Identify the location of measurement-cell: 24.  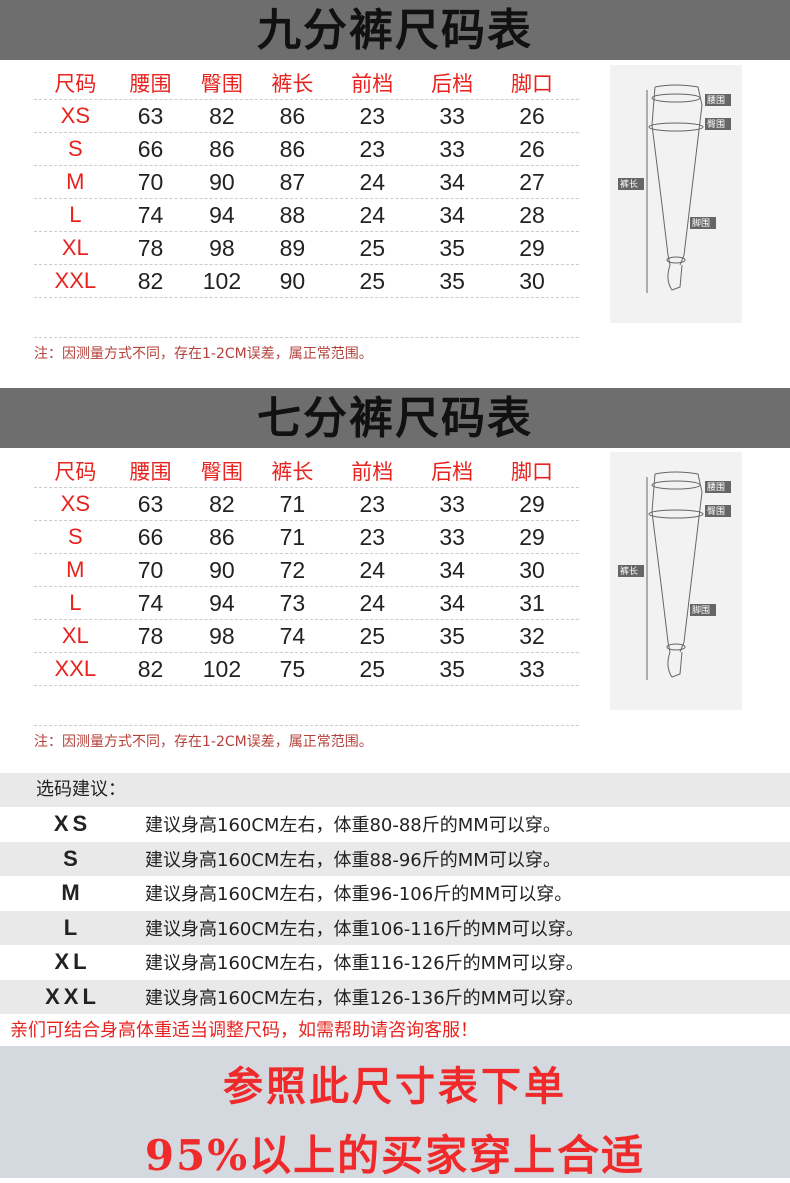
(372, 214).